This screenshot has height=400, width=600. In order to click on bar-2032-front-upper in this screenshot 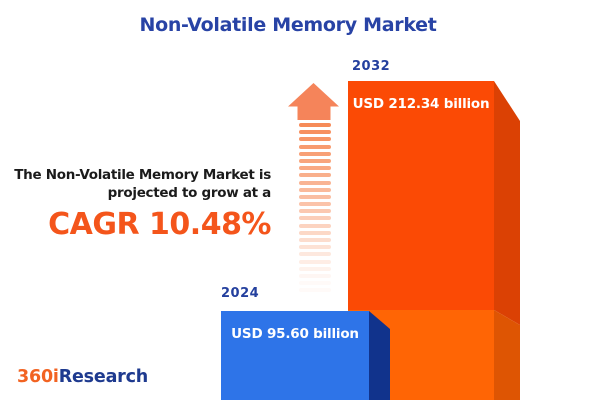, I will do `click(421, 195)`.